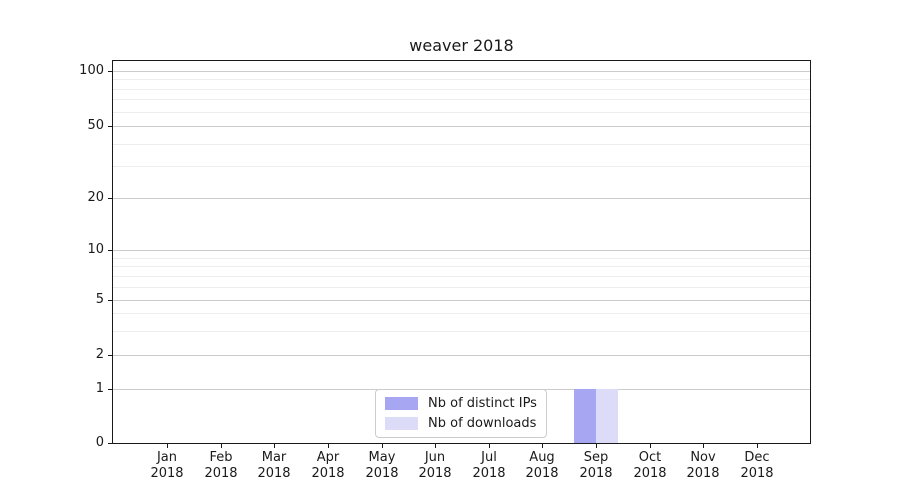 The width and height of the screenshot is (900, 500). What do you see at coordinates (650, 457) in the screenshot?
I see `x-tick-month: Oct` at bounding box center [650, 457].